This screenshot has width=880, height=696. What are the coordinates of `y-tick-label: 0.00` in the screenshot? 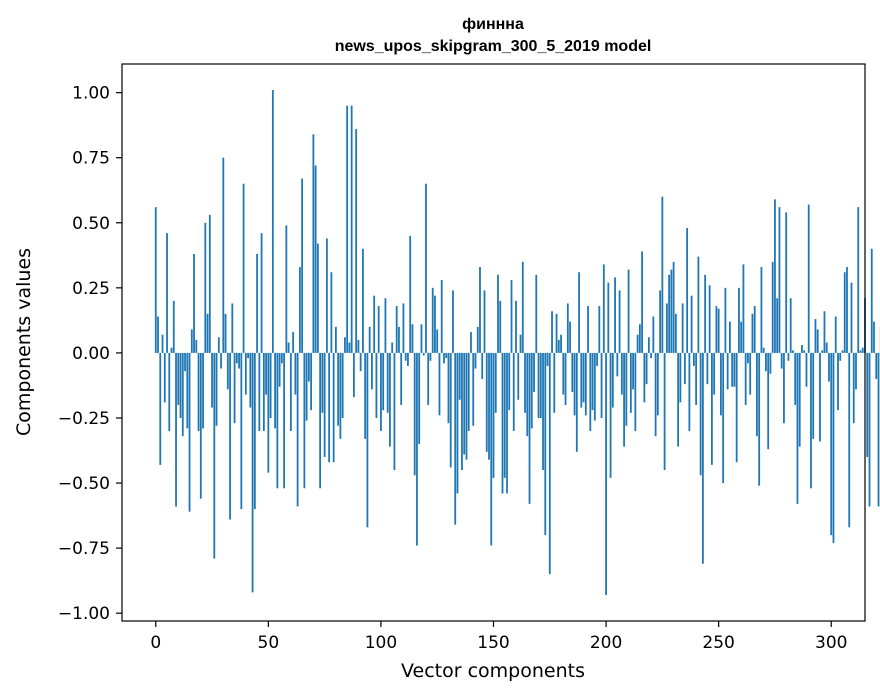 It's located at (91, 354).